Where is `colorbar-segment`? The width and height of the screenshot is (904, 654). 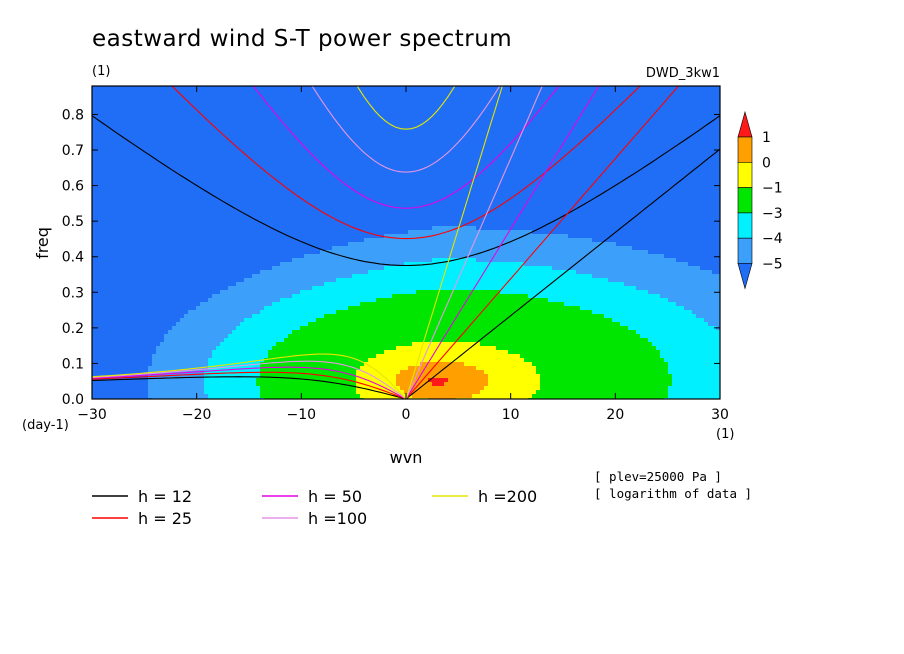
colorbar-segment is located at coordinates (745, 149).